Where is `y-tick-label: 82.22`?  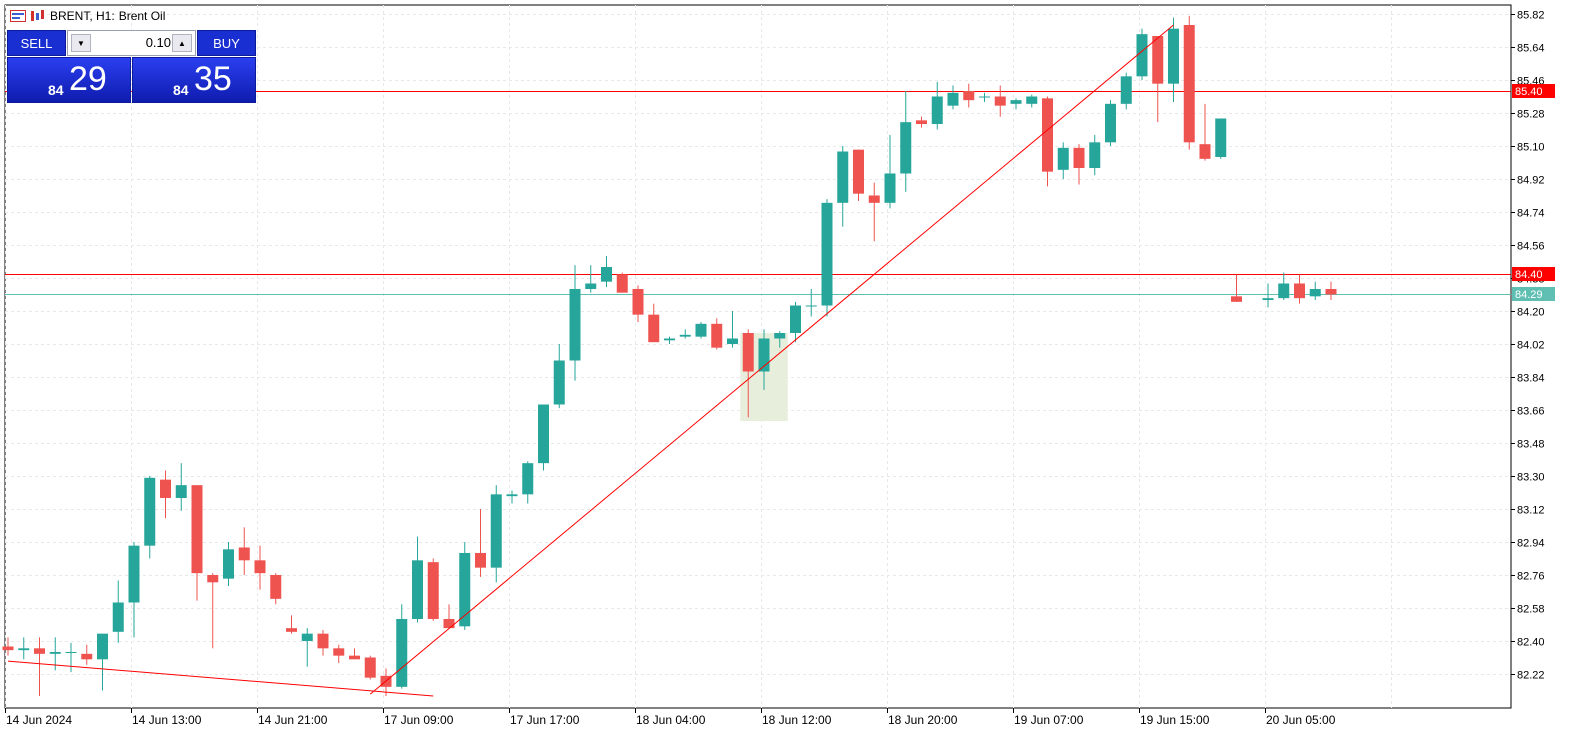 y-tick-label: 82.22 is located at coordinates (1531, 676).